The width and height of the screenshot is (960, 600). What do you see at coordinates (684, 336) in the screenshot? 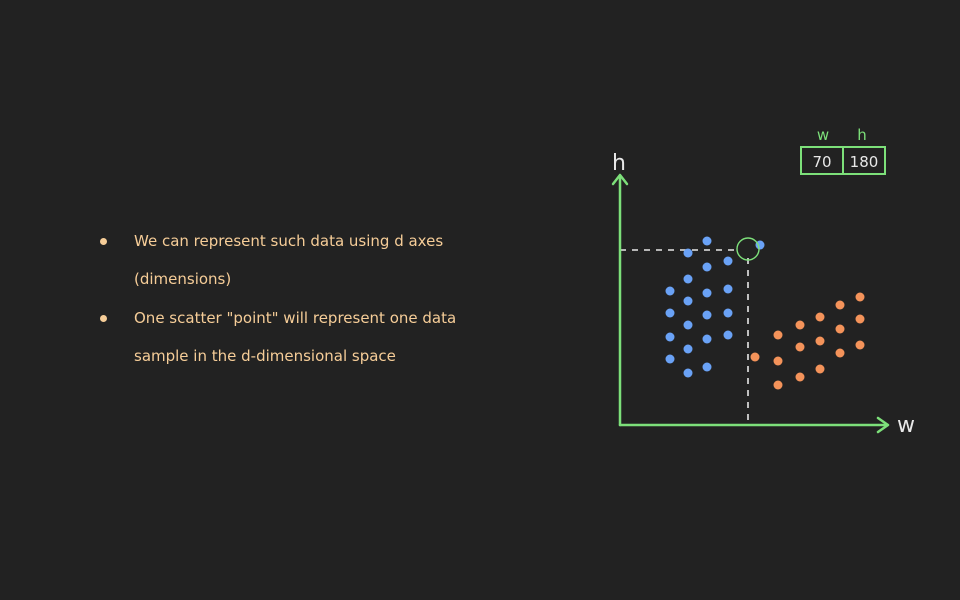
I see `guide-lines` at bounding box center [684, 336].